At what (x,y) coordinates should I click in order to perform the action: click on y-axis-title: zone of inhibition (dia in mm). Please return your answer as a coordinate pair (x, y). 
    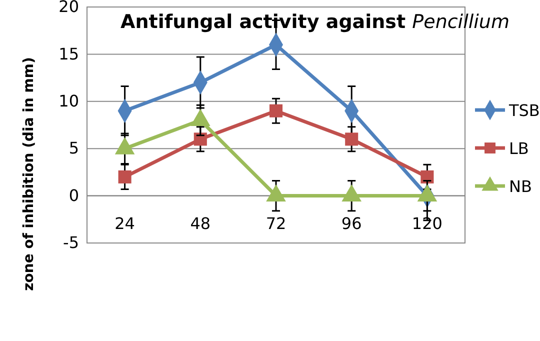
    Looking at the image, I should click on (29, 174).